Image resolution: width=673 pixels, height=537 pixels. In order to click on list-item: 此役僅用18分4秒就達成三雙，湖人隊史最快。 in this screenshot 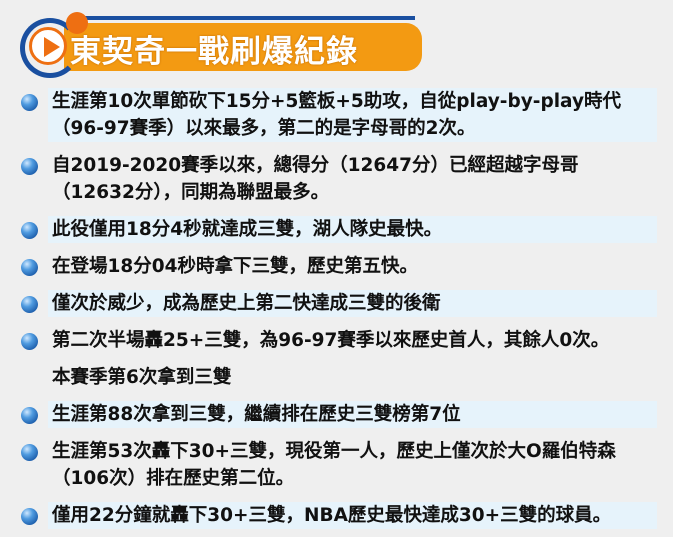, I will do `click(340, 230)`.